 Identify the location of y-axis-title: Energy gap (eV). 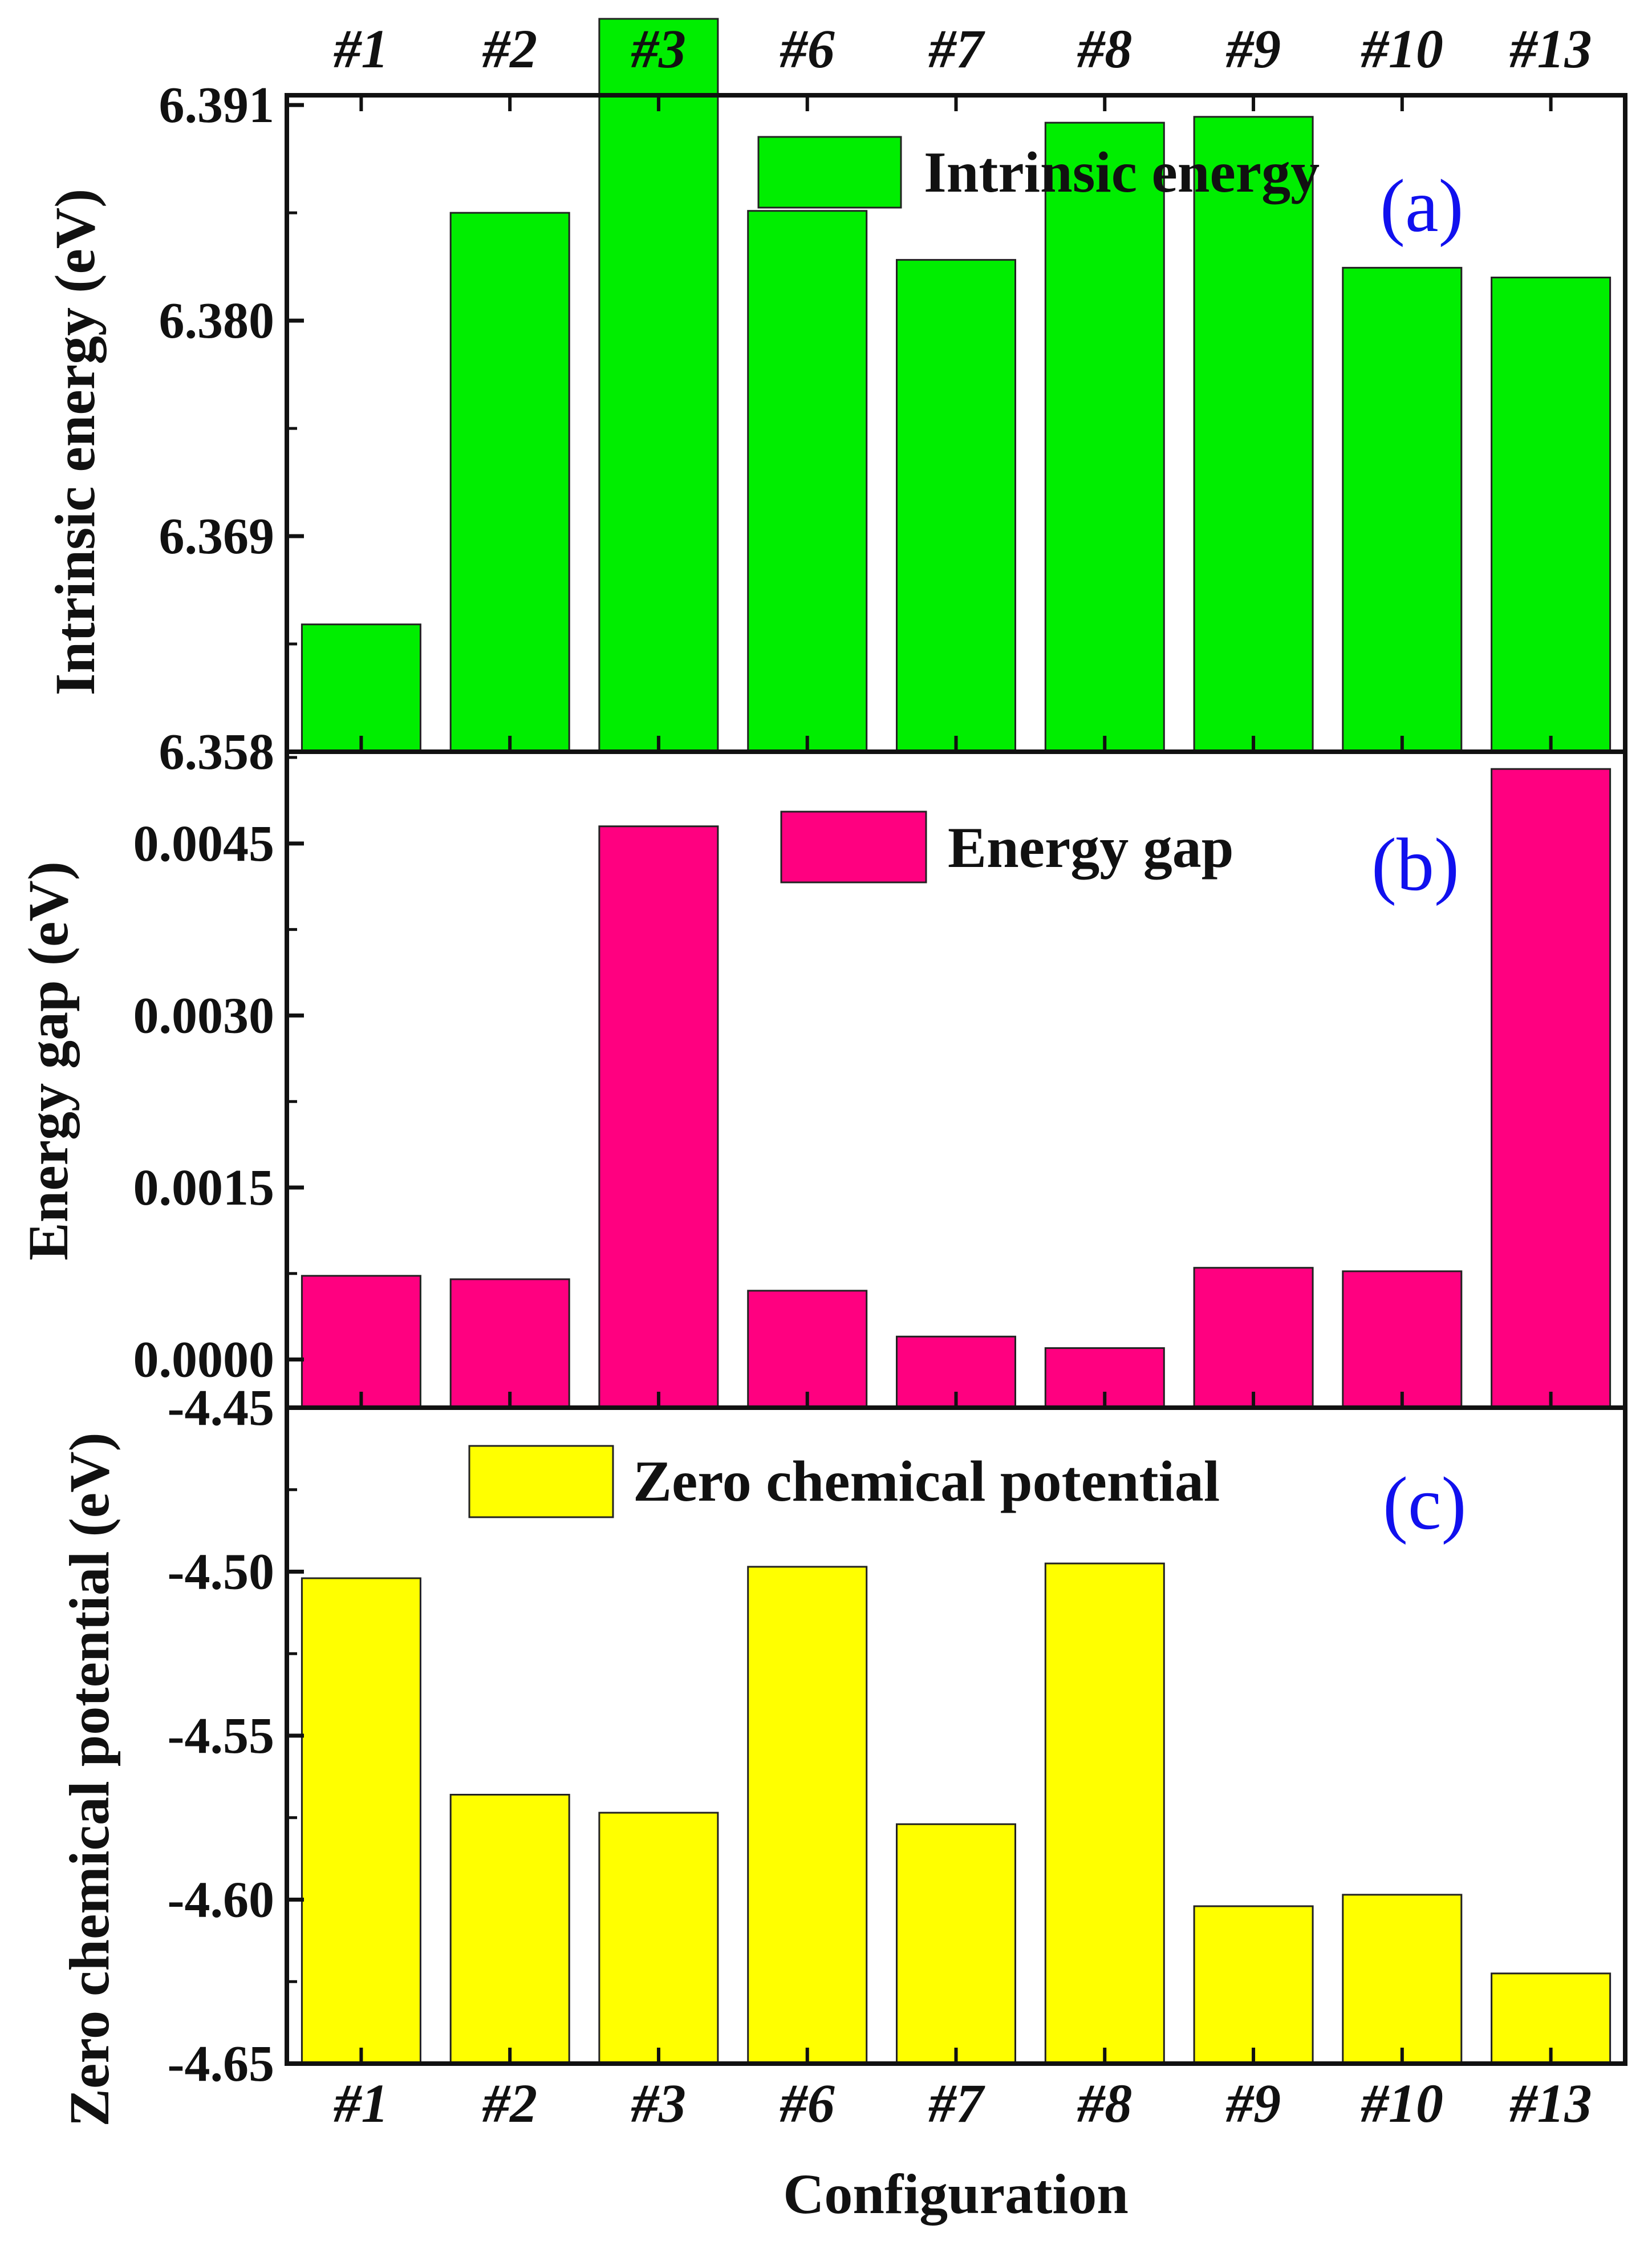
(48, 1061).